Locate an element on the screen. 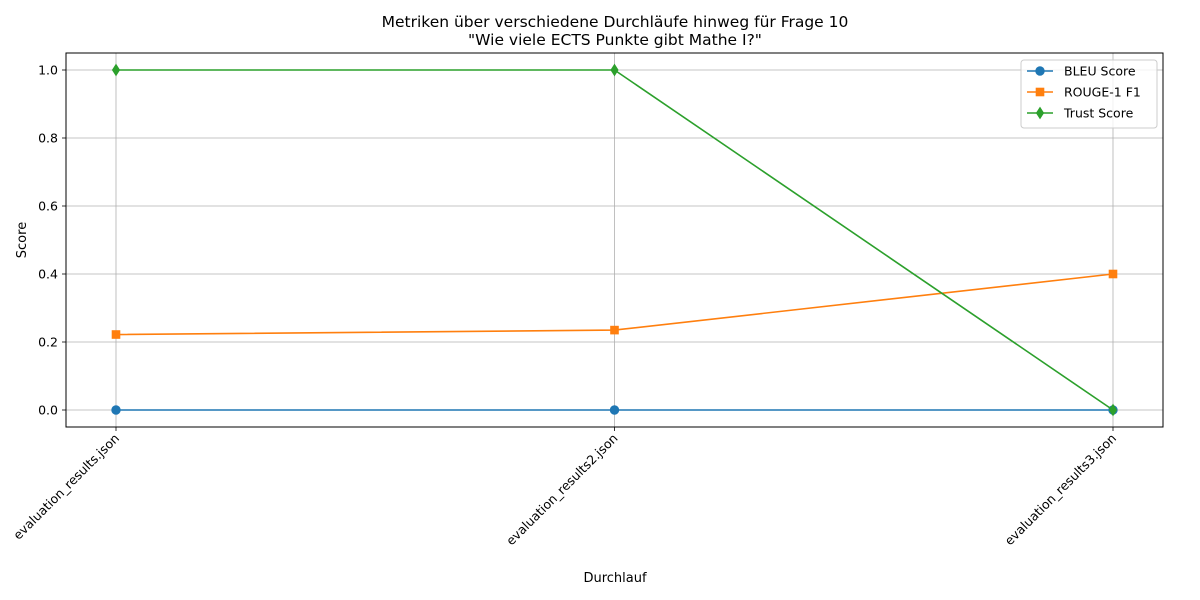  legend-marker-rouge-1-f1 is located at coordinates (1040, 92).